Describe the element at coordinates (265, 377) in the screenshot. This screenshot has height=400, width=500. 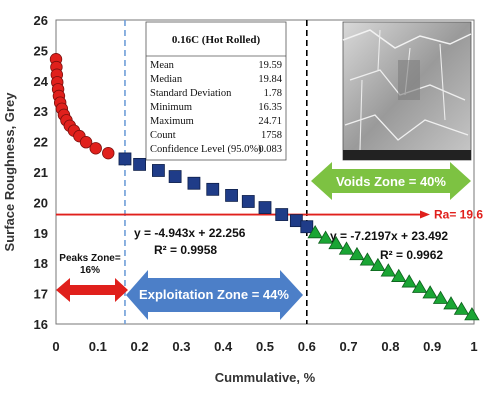
I see `x-axis-title: Cummulative, %` at that location.